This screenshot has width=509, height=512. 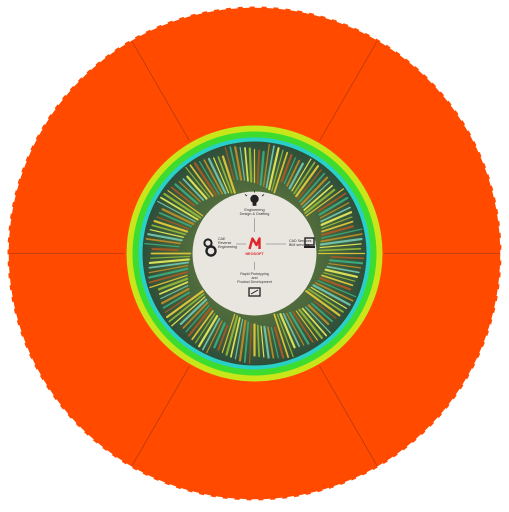 I want to click on bottom-line2: and, so click(x=255, y=278).